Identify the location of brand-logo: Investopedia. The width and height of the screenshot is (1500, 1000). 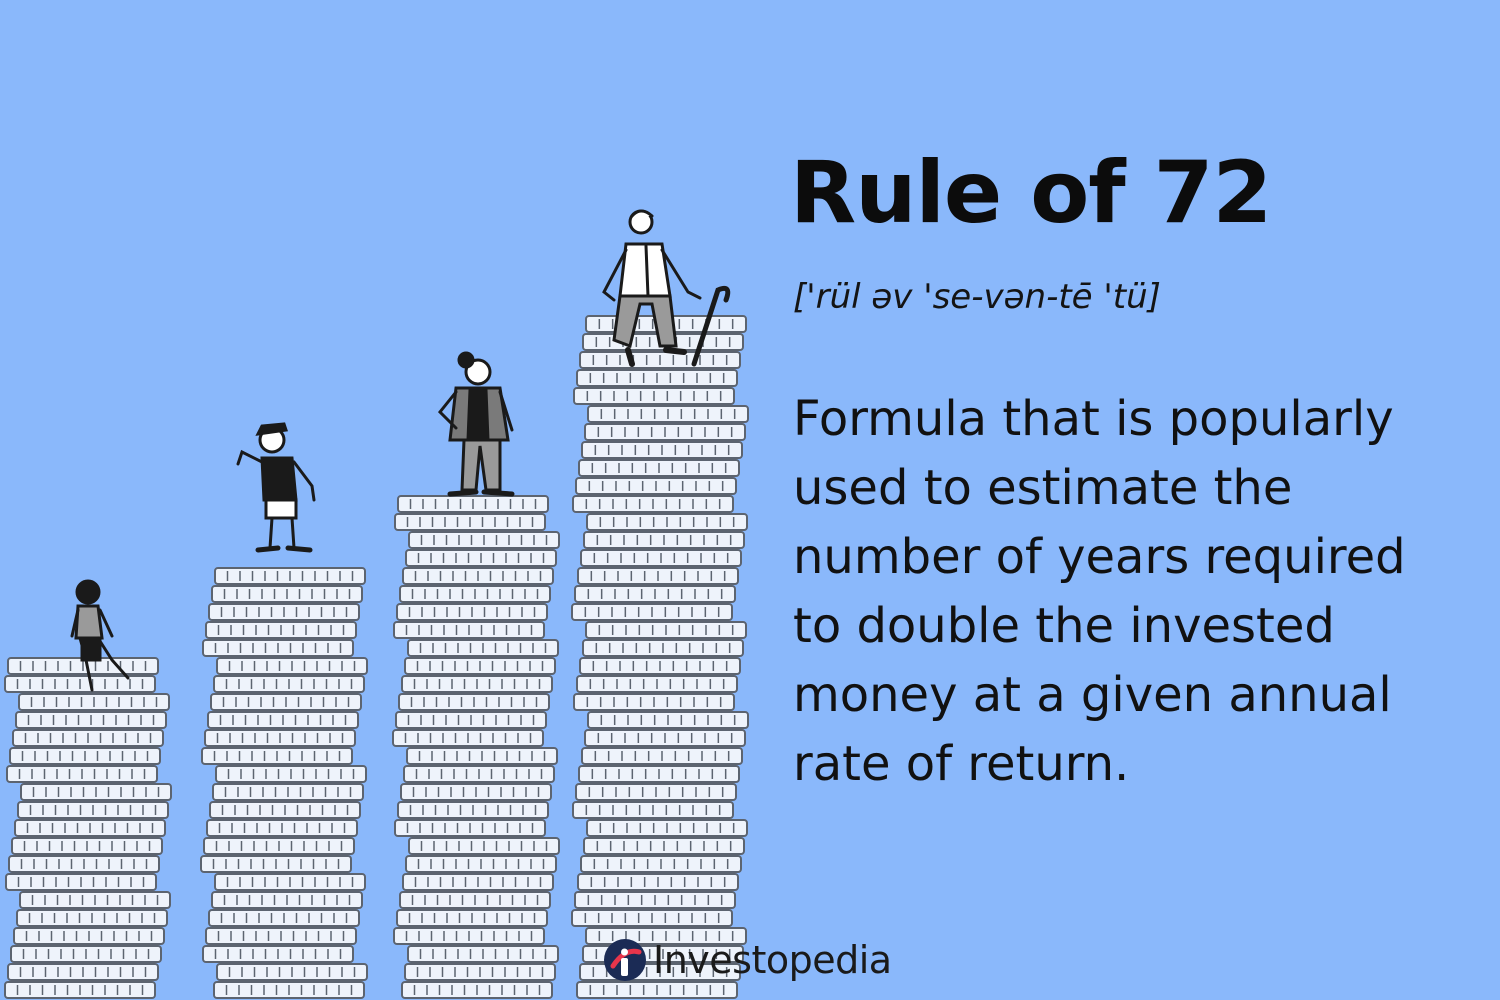
(747, 960).